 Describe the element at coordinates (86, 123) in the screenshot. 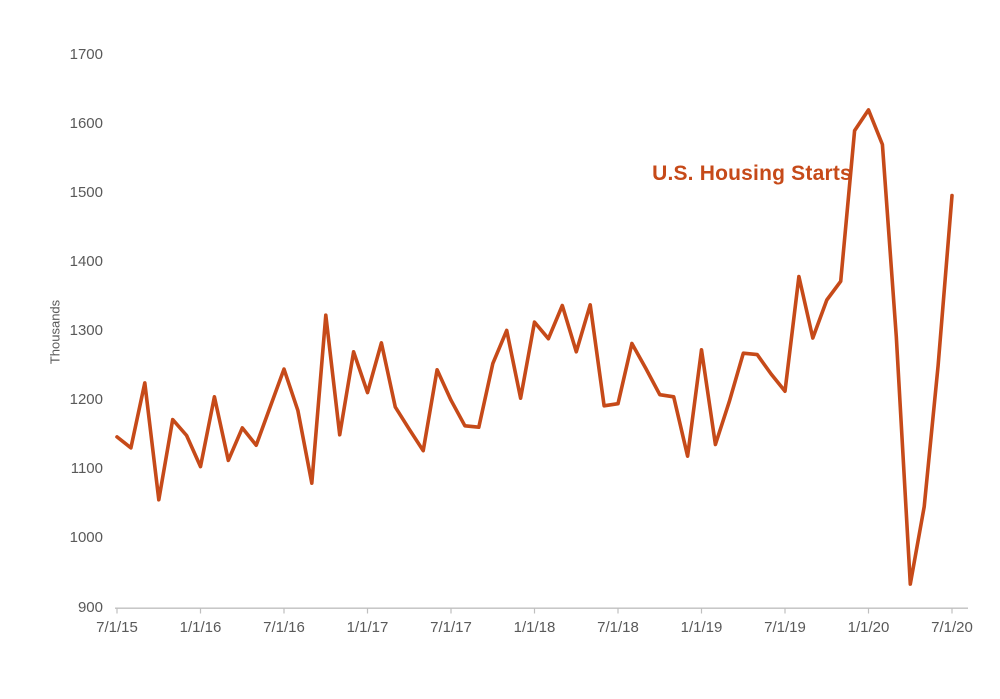

I see `y-tick-label: 1600` at that location.